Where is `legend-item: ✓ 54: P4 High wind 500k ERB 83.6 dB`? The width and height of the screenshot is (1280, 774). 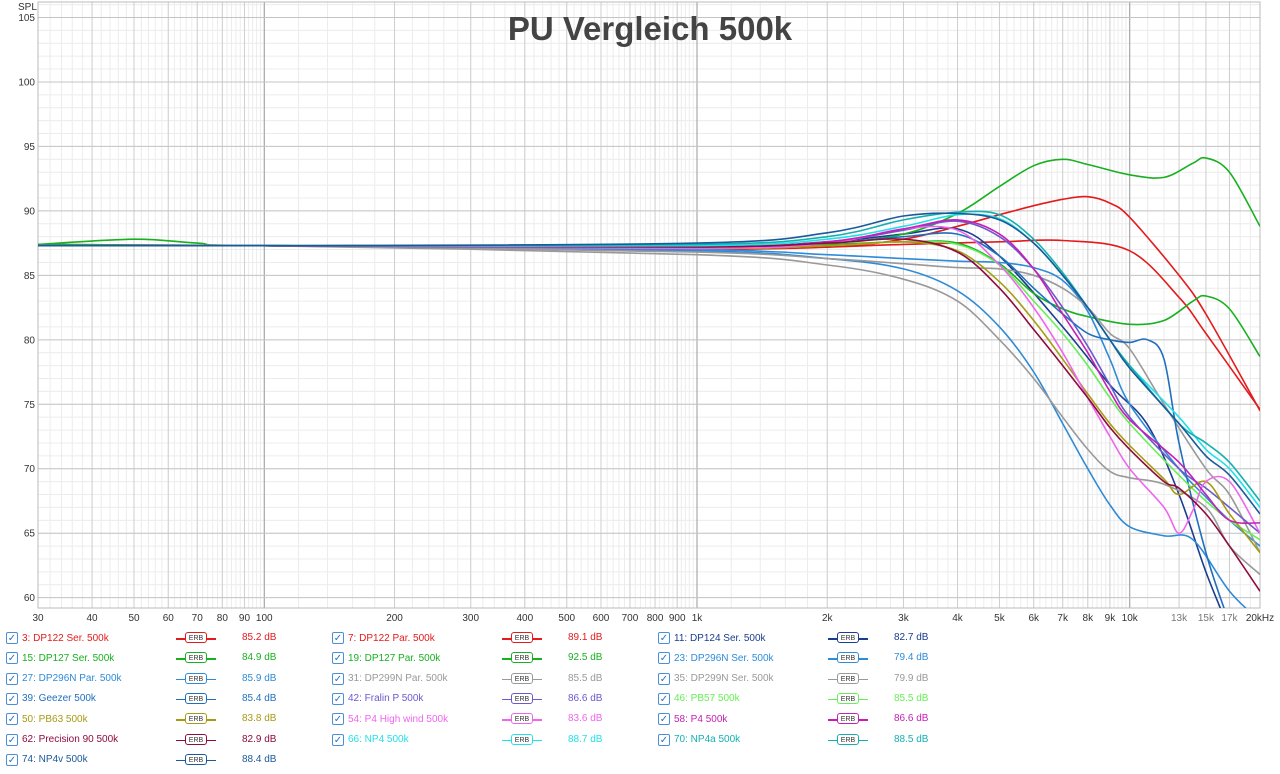 legend-item: ✓ 54: P4 High wind 500k ERB 83.6 dB is located at coordinates (486, 719).